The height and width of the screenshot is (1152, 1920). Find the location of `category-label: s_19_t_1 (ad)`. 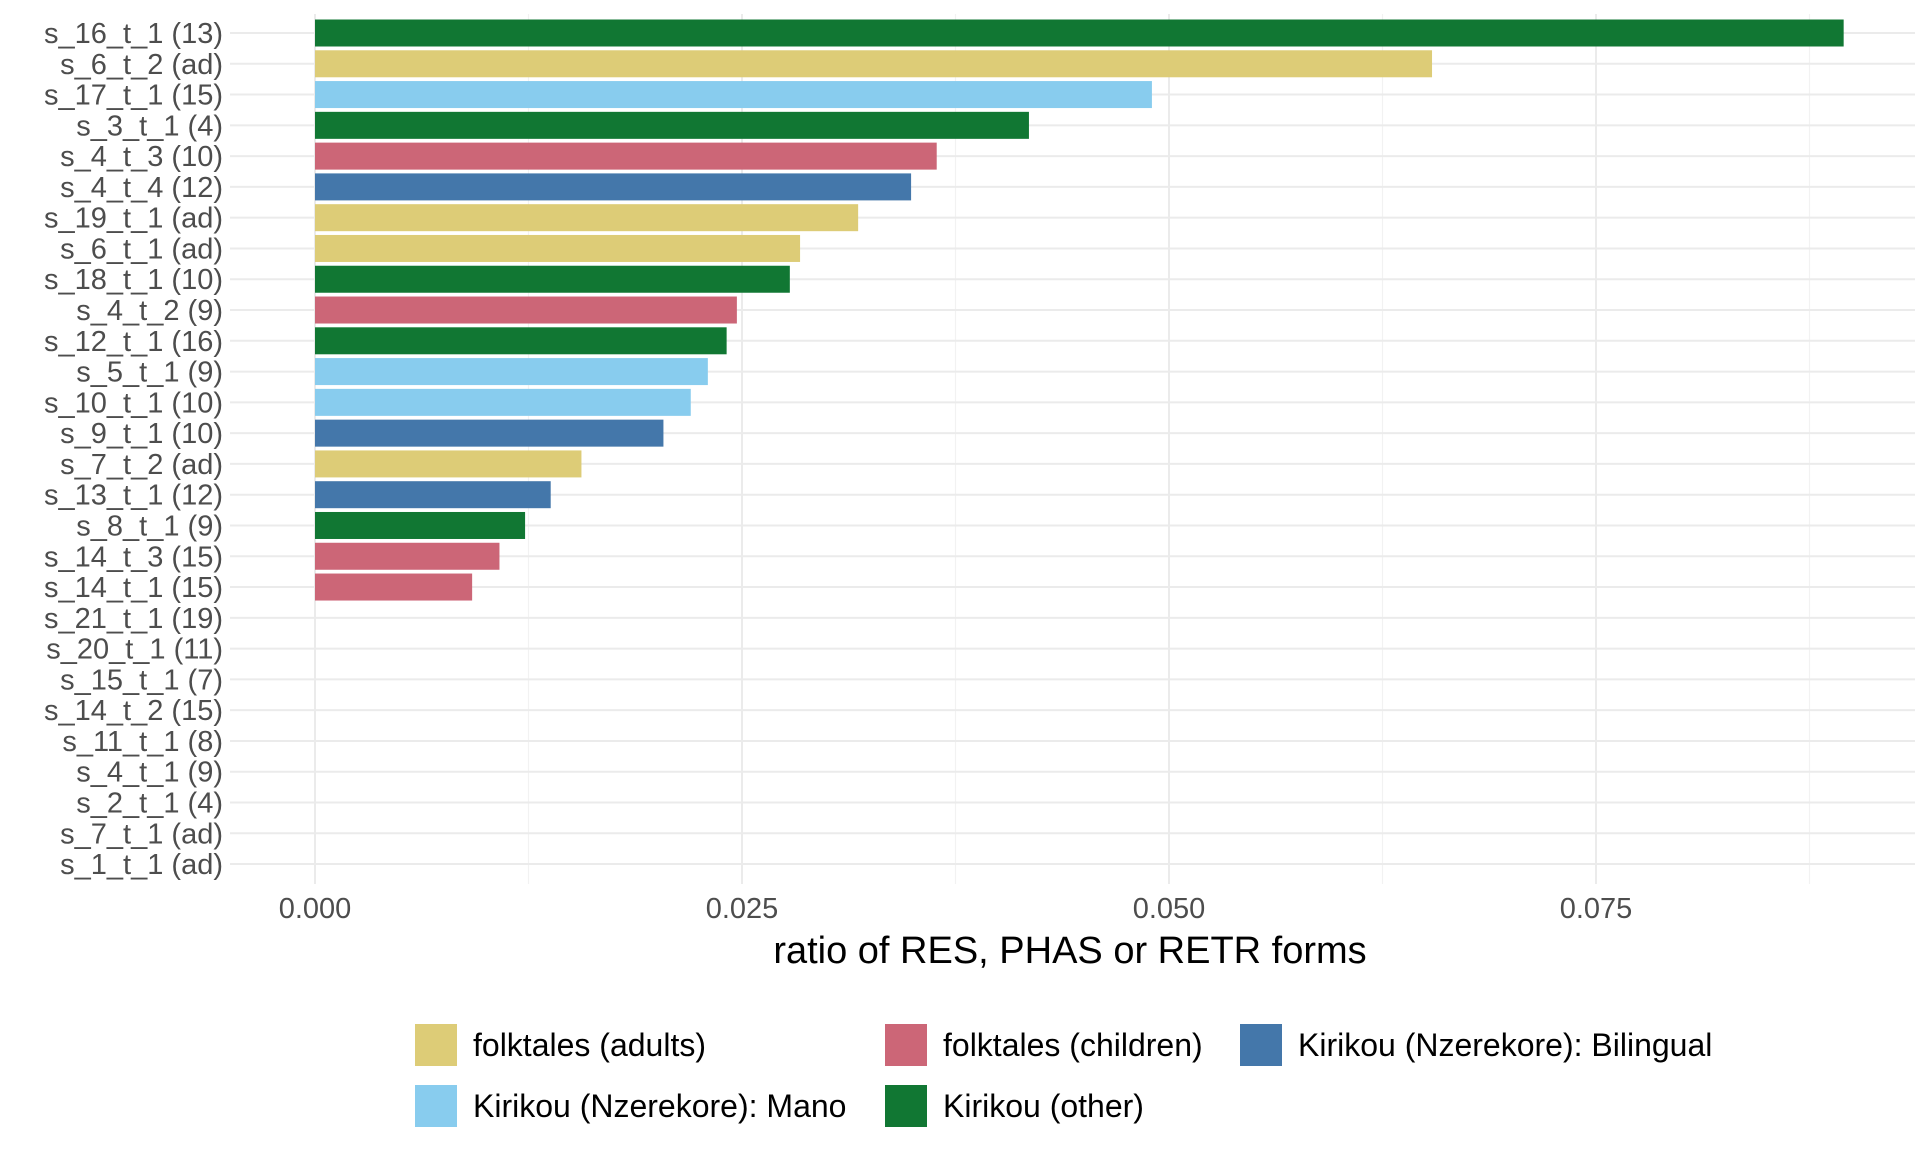

category-label: s_19_t_1 (ad) is located at coordinates (133, 219).